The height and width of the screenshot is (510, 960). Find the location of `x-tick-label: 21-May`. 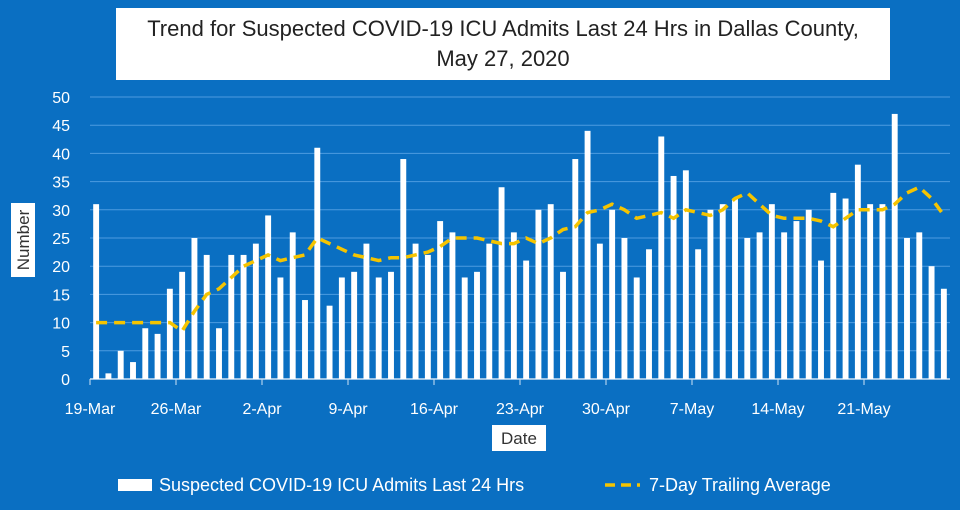

x-tick-label: 21-May is located at coordinates (863, 409).